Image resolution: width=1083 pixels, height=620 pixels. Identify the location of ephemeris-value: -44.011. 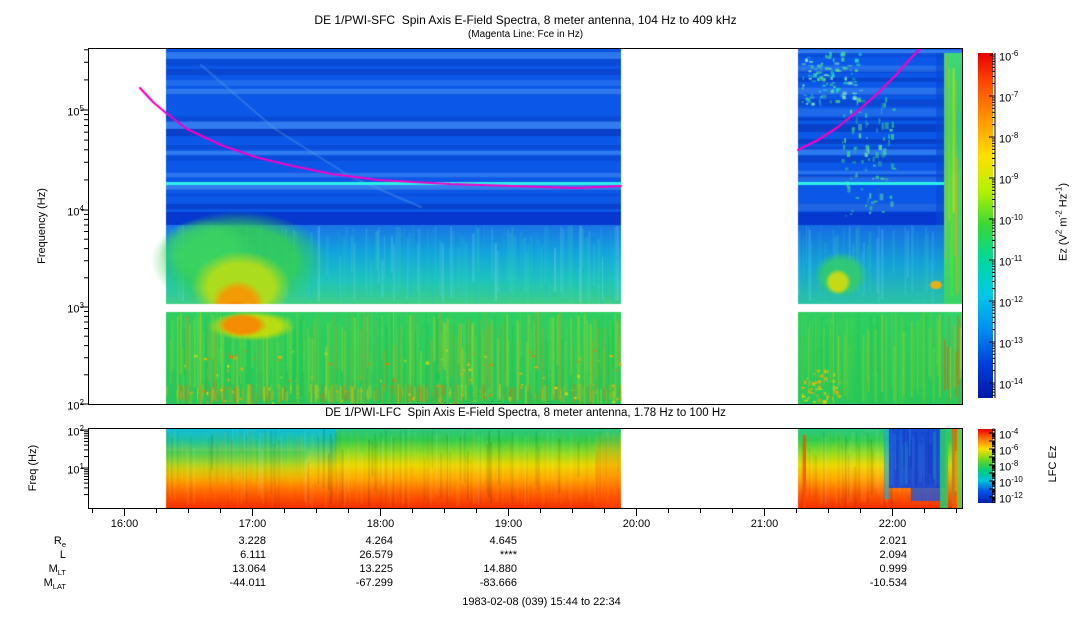
(248, 583).